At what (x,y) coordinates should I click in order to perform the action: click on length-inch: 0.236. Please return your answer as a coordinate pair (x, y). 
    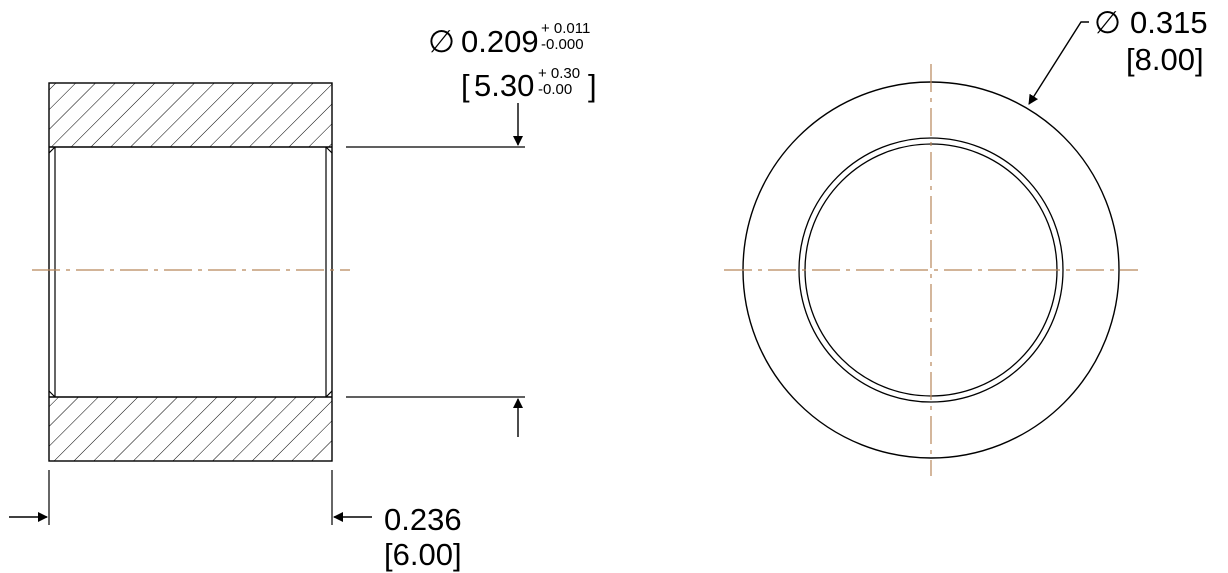
    Looking at the image, I should click on (423, 519).